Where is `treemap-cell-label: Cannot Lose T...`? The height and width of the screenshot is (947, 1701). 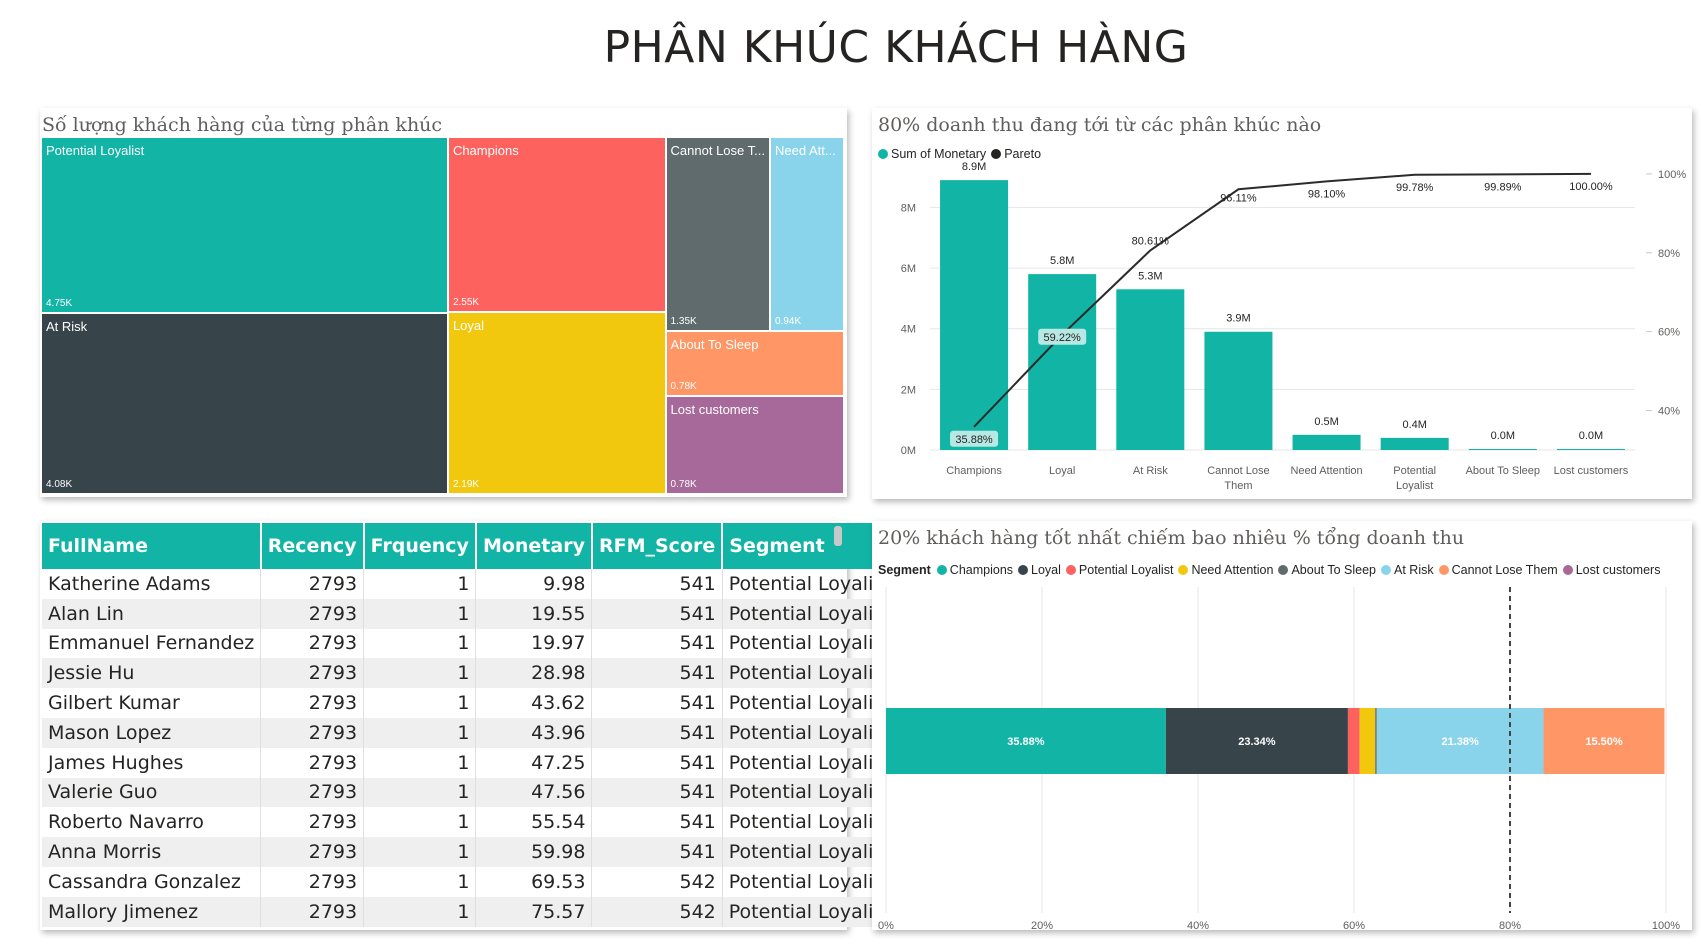 treemap-cell-label: Cannot Lose T... is located at coordinates (717, 150).